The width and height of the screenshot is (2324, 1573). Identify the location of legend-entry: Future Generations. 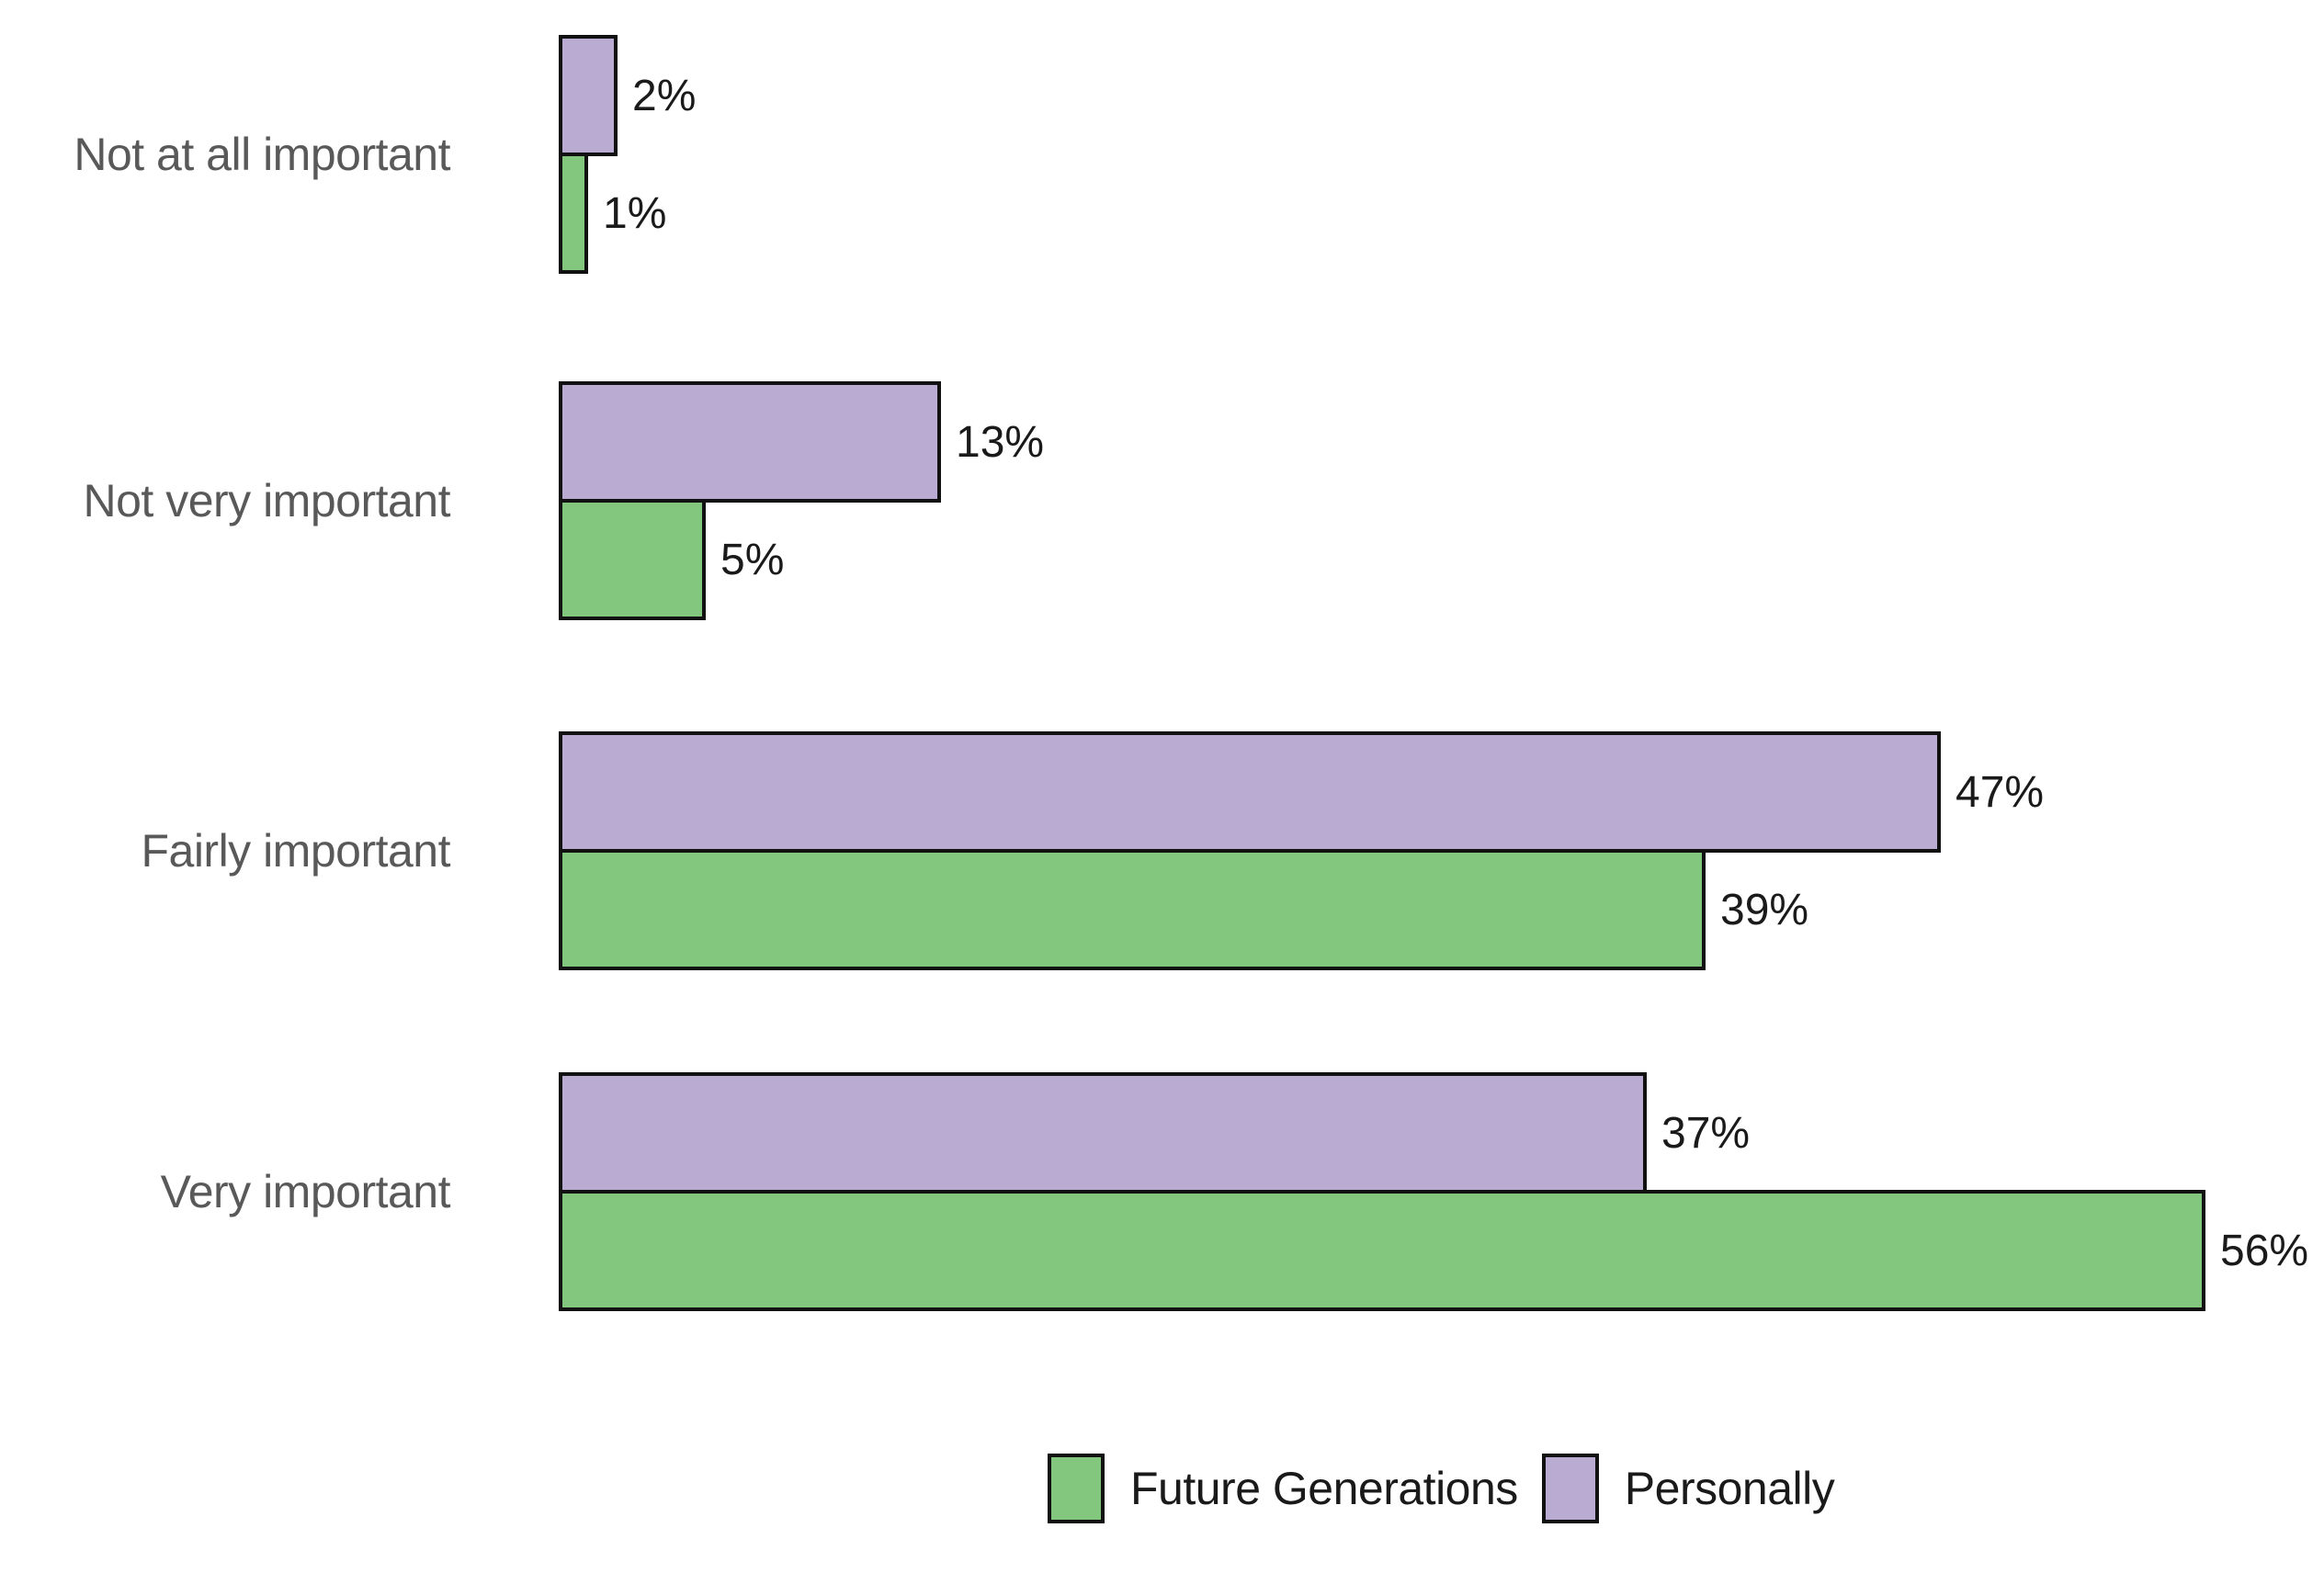
(1283, 1488).